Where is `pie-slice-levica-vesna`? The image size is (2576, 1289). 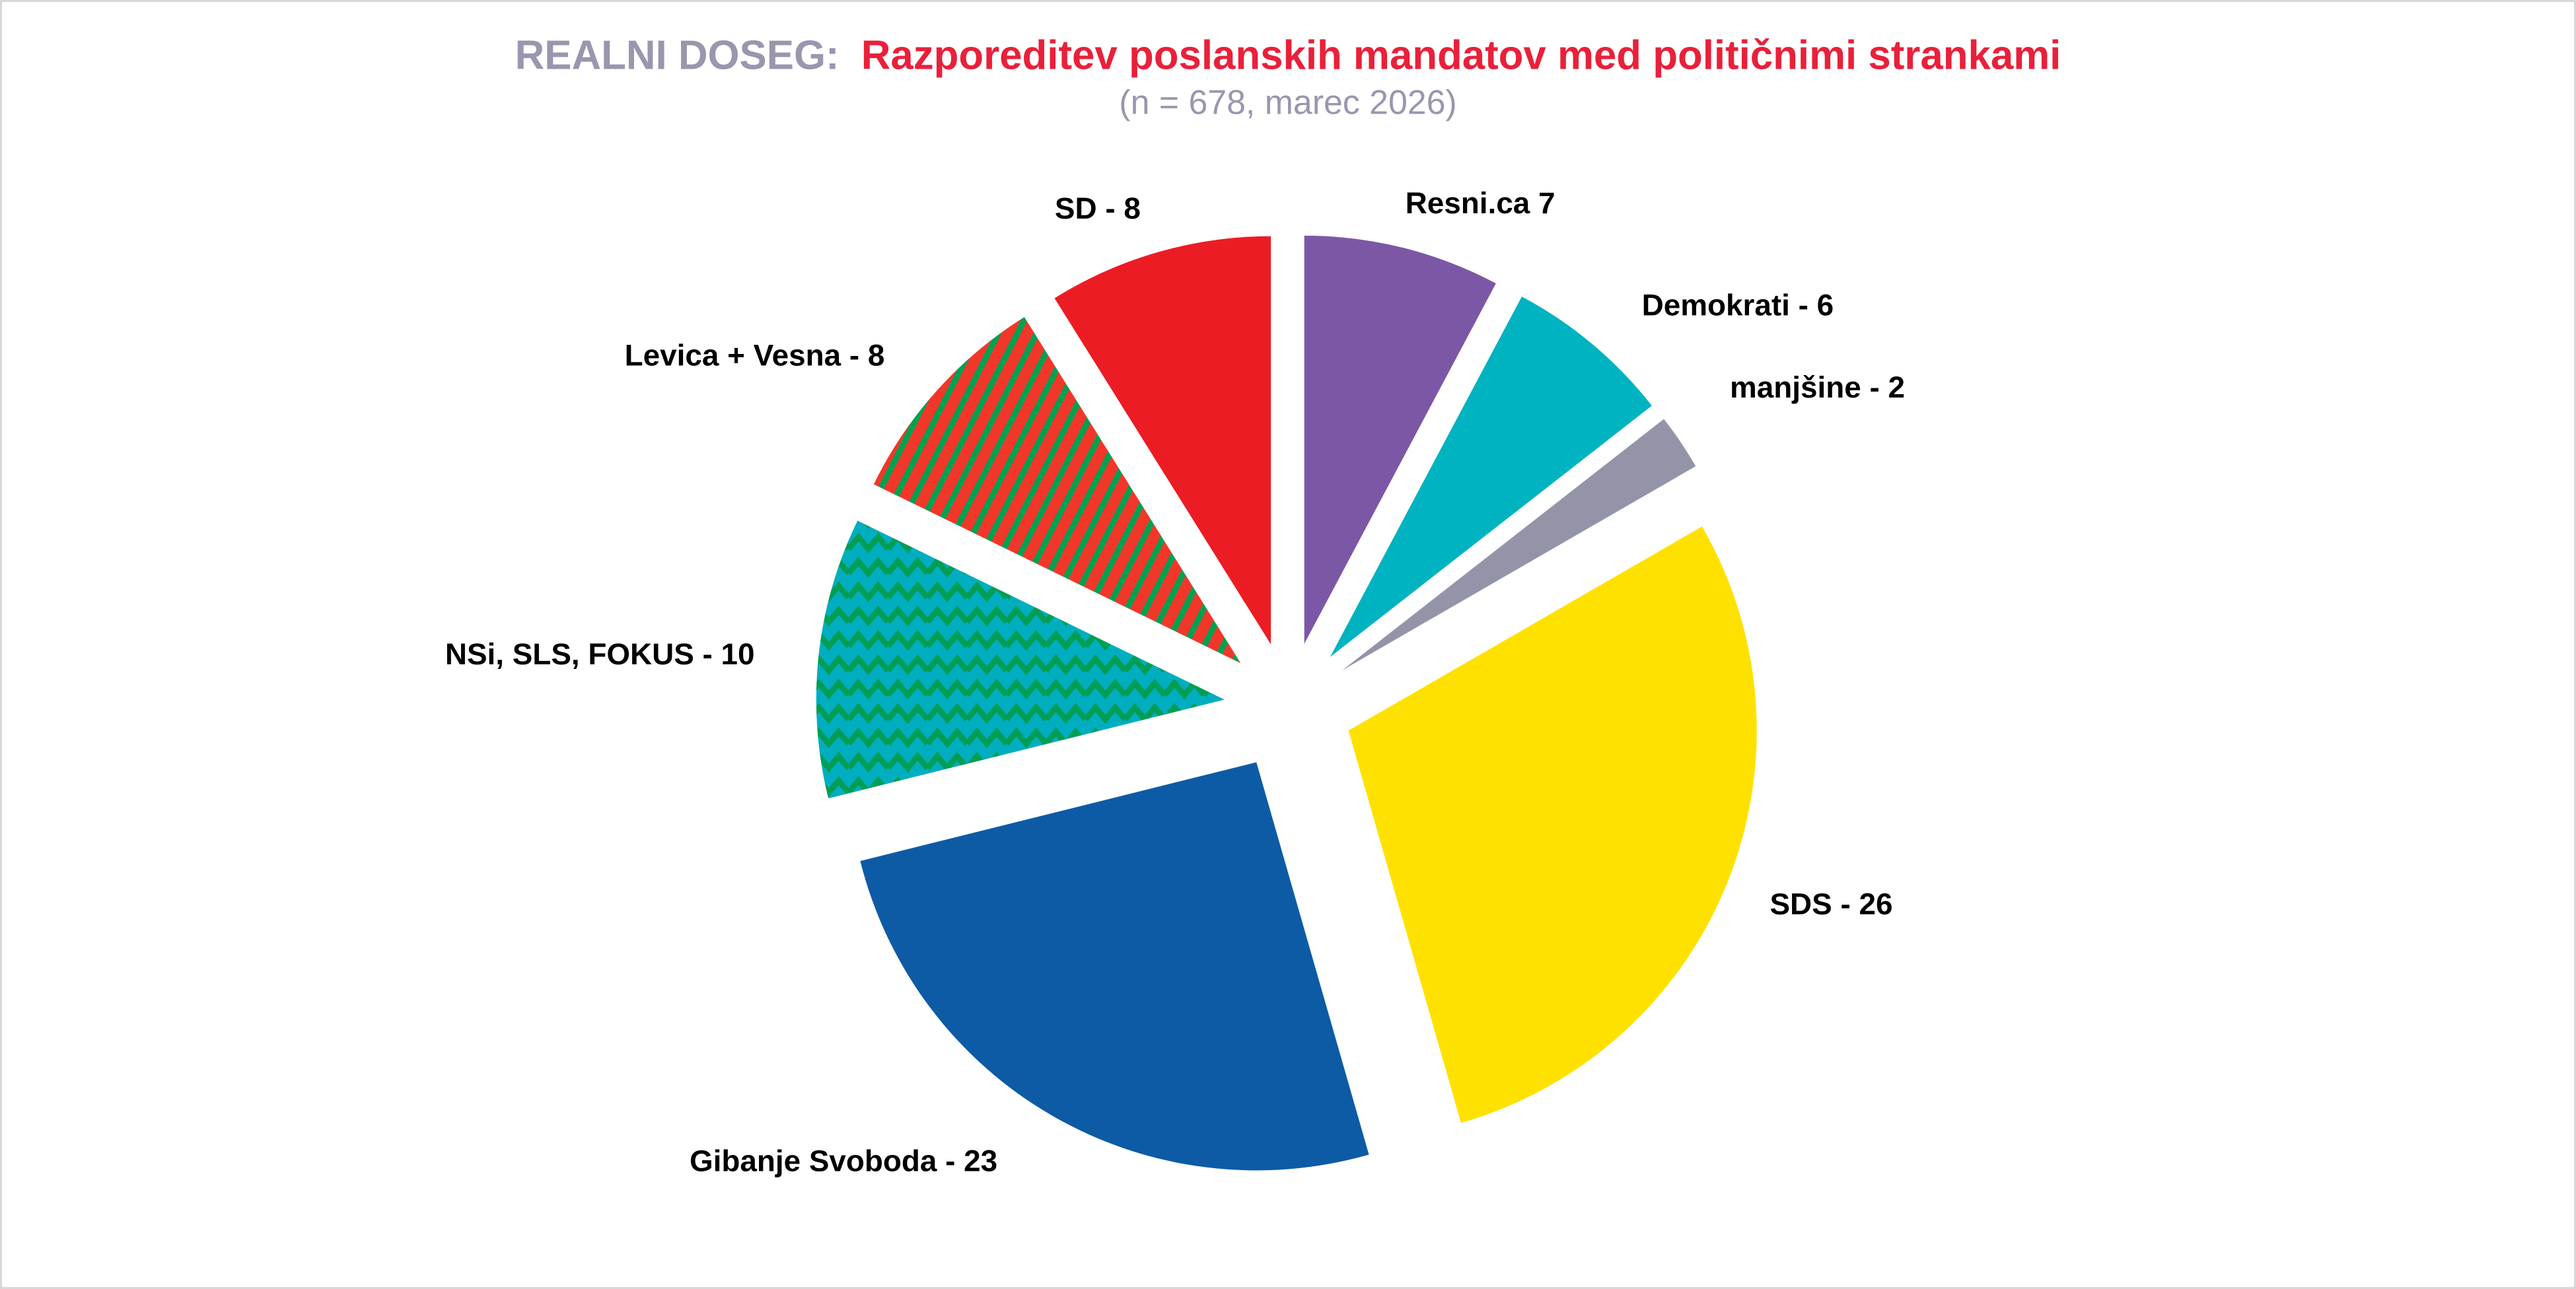
pie-slice-levica-vesna is located at coordinates (1057, 490).